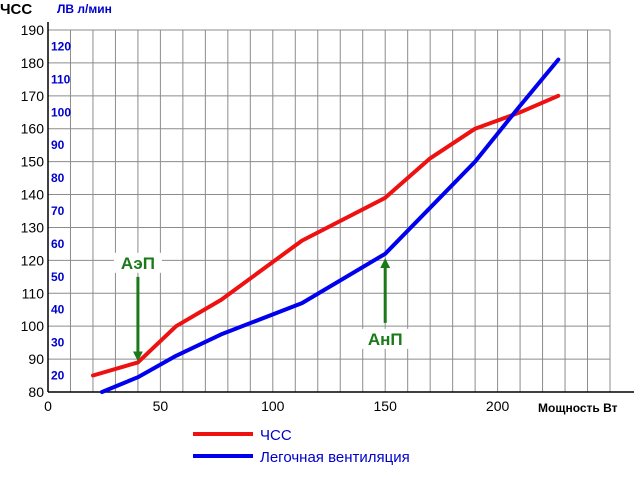  I want to click on y-tick-label: 80, so click(36, 392).